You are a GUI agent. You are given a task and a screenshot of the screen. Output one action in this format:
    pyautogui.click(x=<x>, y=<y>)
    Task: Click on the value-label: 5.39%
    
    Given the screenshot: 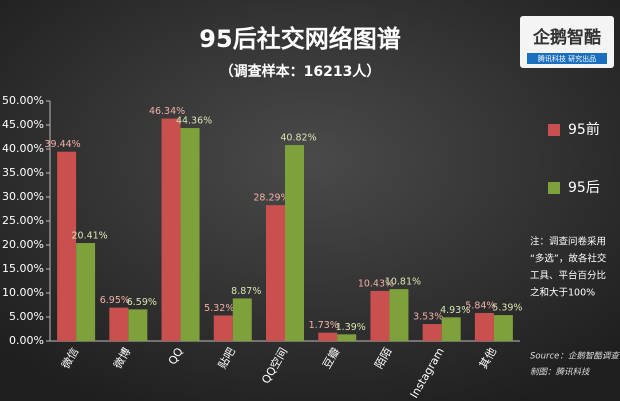 What is the action you would take?
    pyautogui.click(x=507, y=308)
    